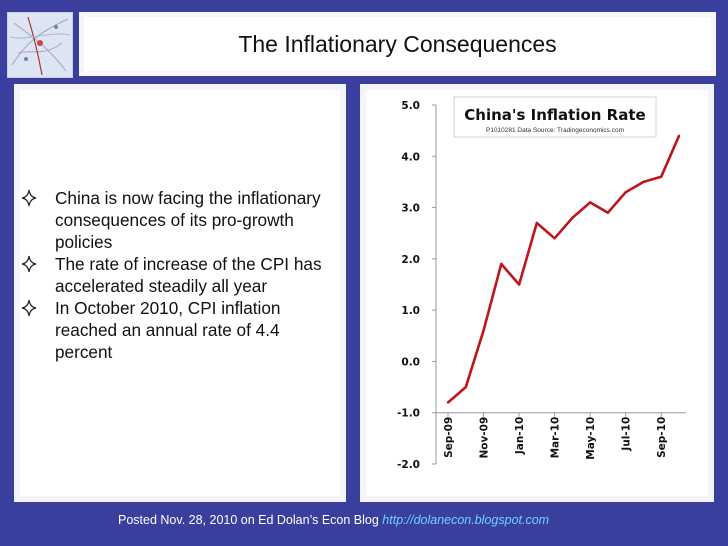 The image size is (728, 546). Describe the element at coordinates (556, 438) in the screenshot. I see `x-tick-label: Mar-10` at that location.